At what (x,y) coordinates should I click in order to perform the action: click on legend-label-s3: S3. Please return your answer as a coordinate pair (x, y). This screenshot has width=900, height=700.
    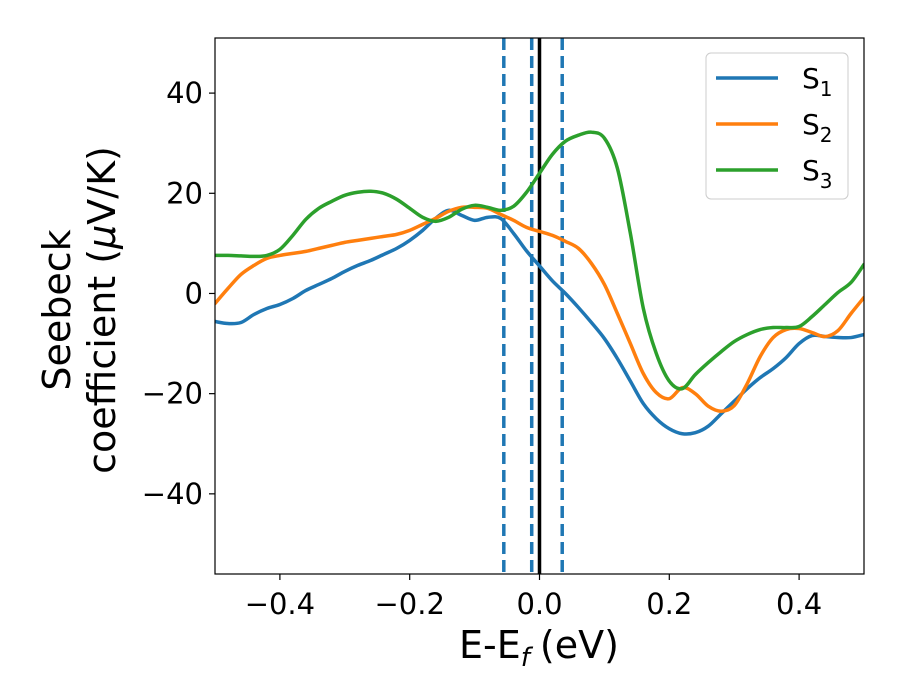
    Looking at the image, I should click on (817, 173).